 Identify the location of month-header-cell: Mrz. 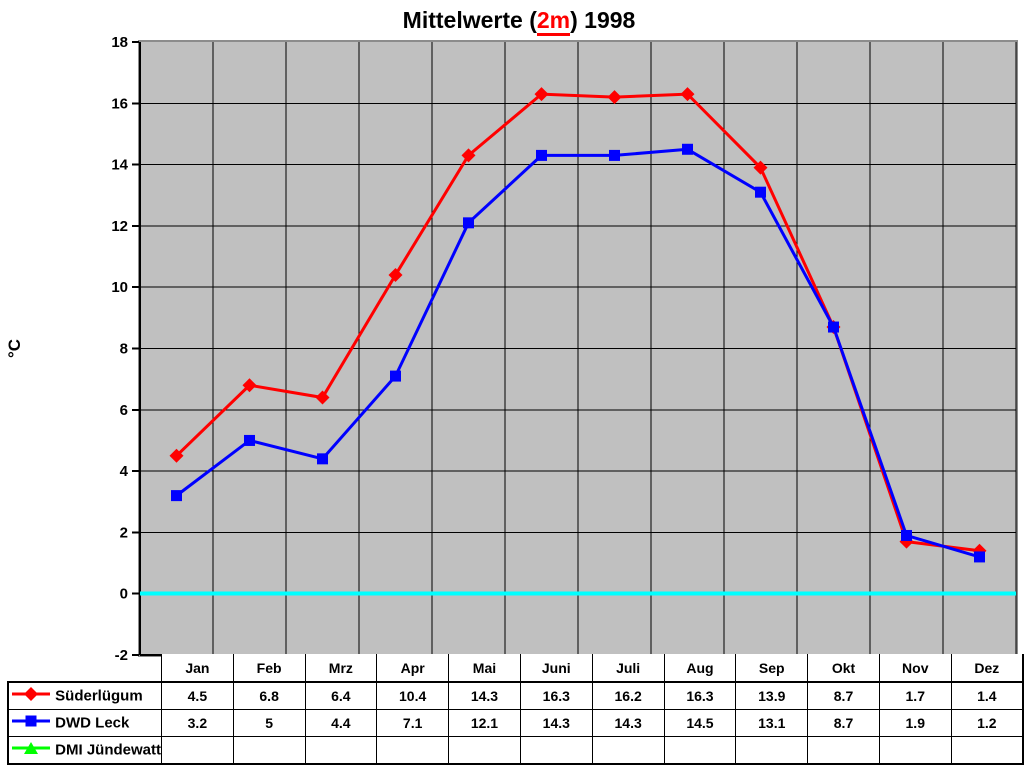
(341, 668).